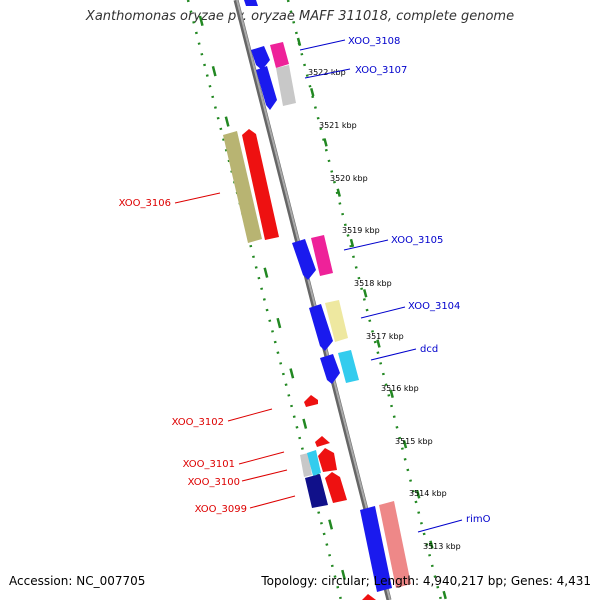  I want to click on gene-xoo-3104-blue, so click(321, 327).